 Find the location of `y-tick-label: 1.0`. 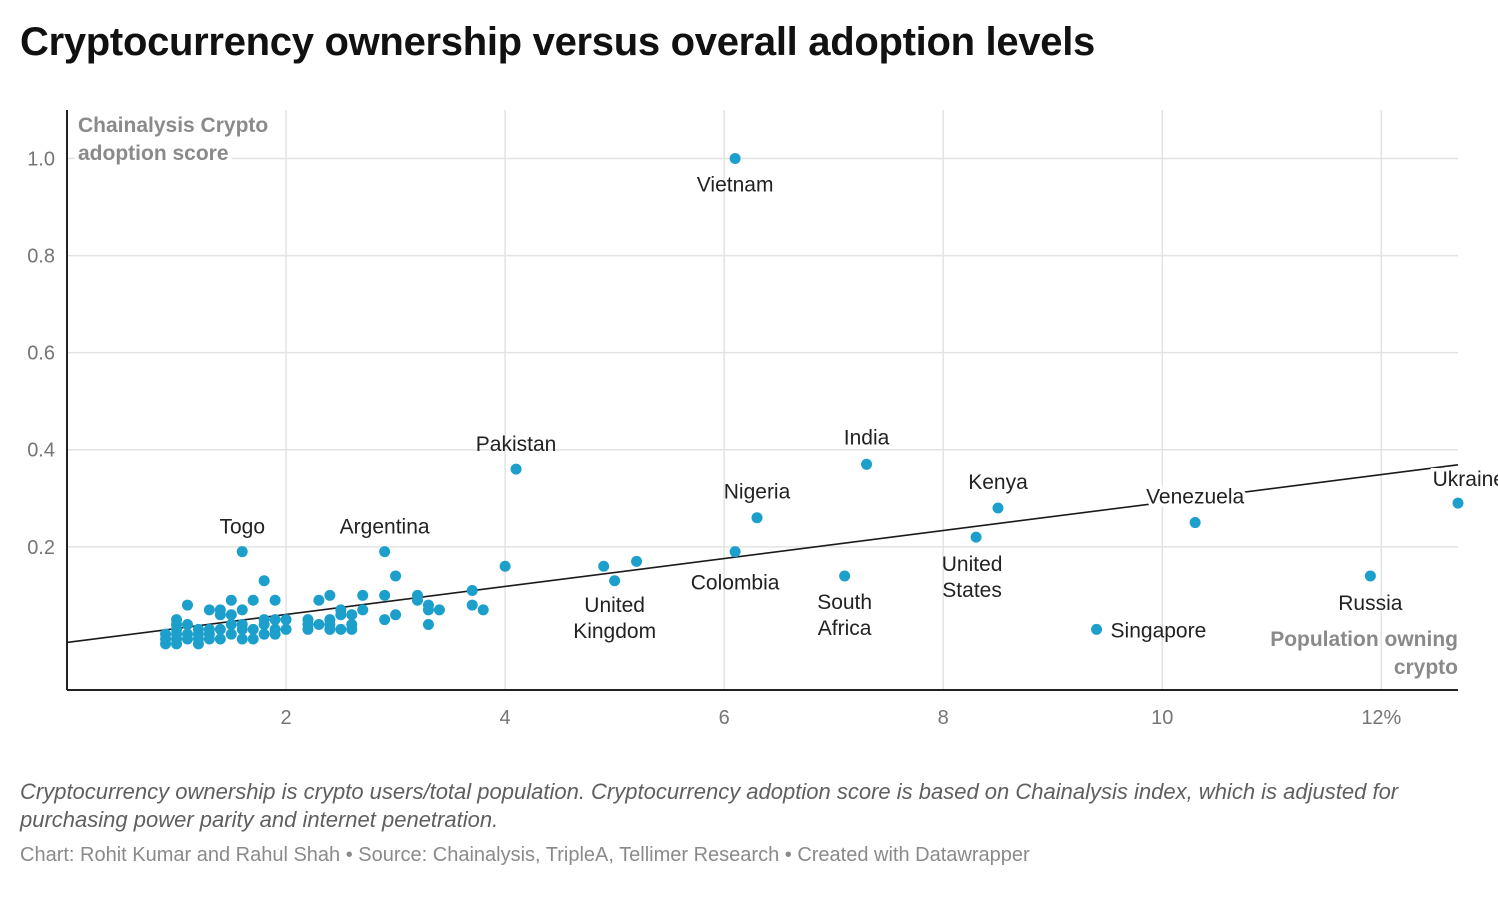

y-tick-label: 1.0 is located at coordinates (41, 160).